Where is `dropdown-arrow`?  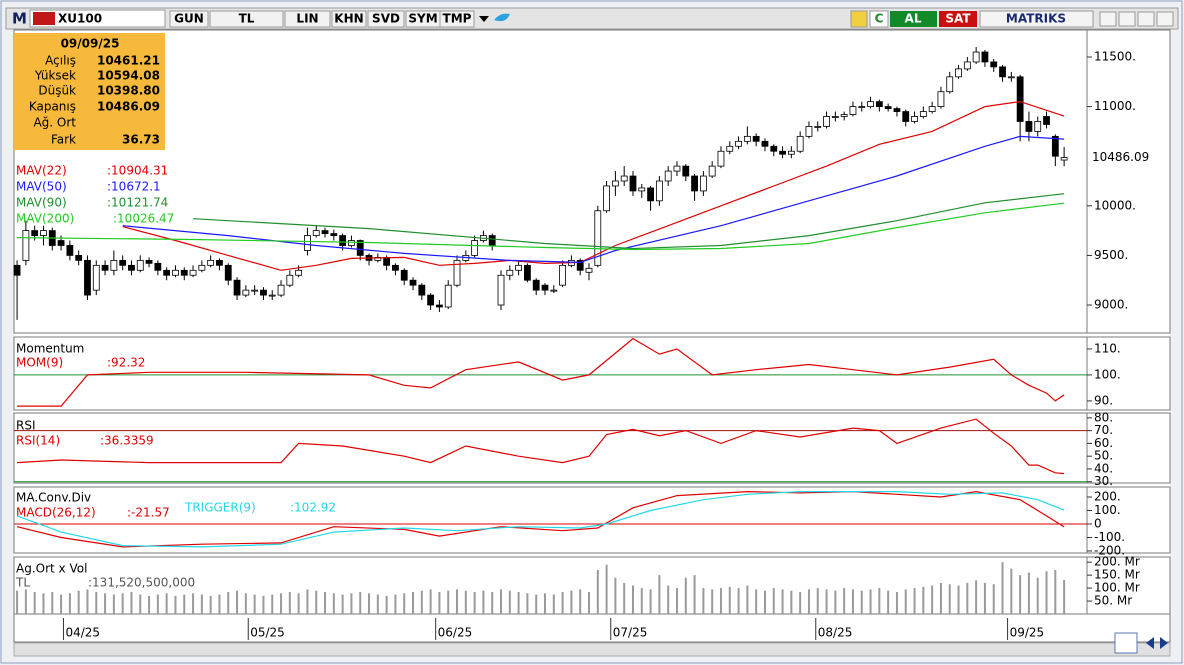 dropdown-arrow is located at coordinates (484, 19).